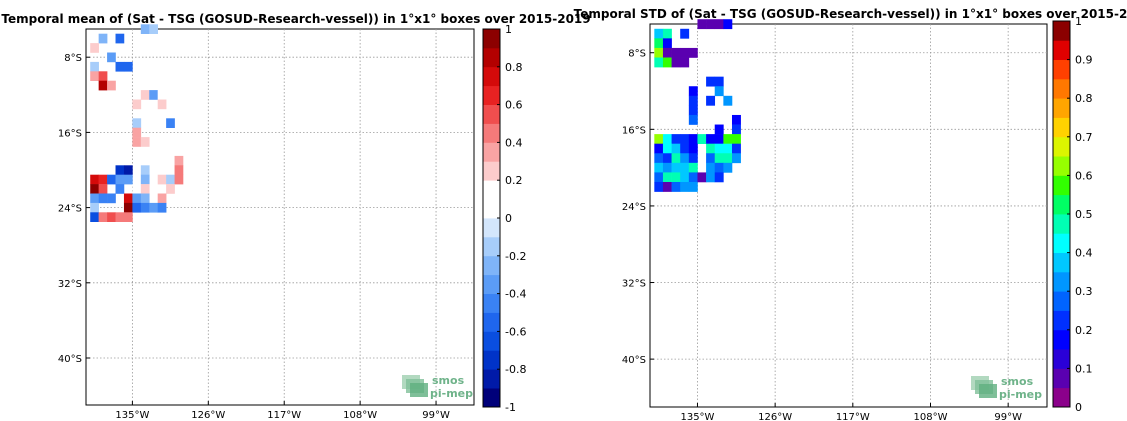  What do you see at coordinates (637, 54) in the screenshot?
I see `y-tick-label: 8°S` at bounding box center [637, 54].